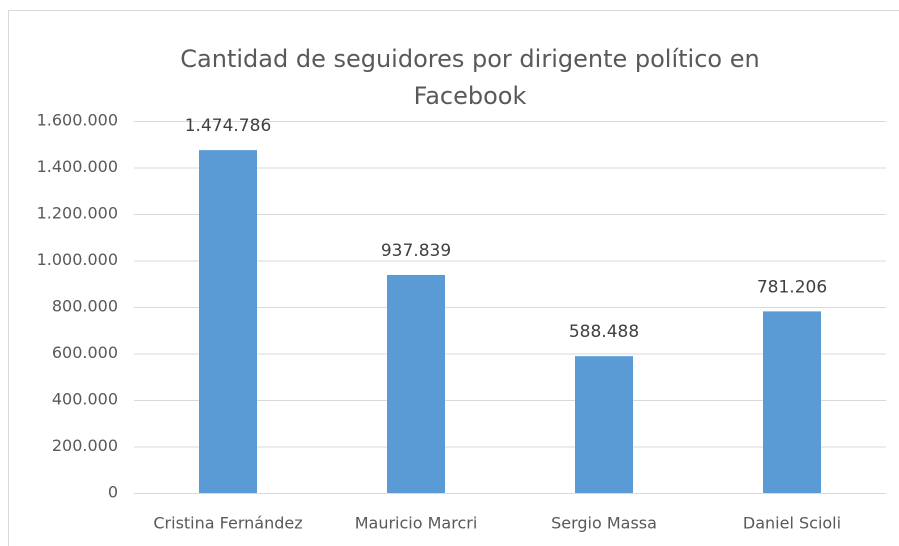 The image size is (899, 546). I want to click on y-tick-label: 1.000.000, so click(77, 259).